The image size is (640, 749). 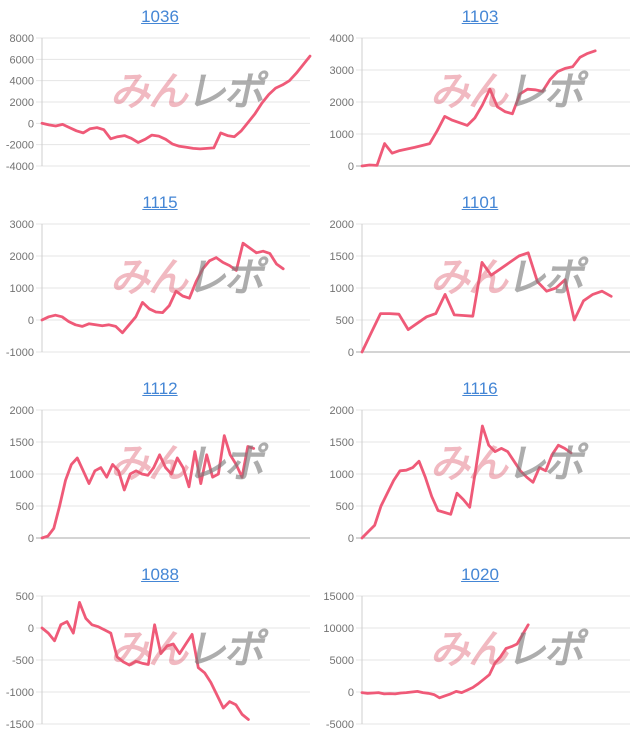 I want to click on machine-number-link: 1036, so click(x=160, y=16).